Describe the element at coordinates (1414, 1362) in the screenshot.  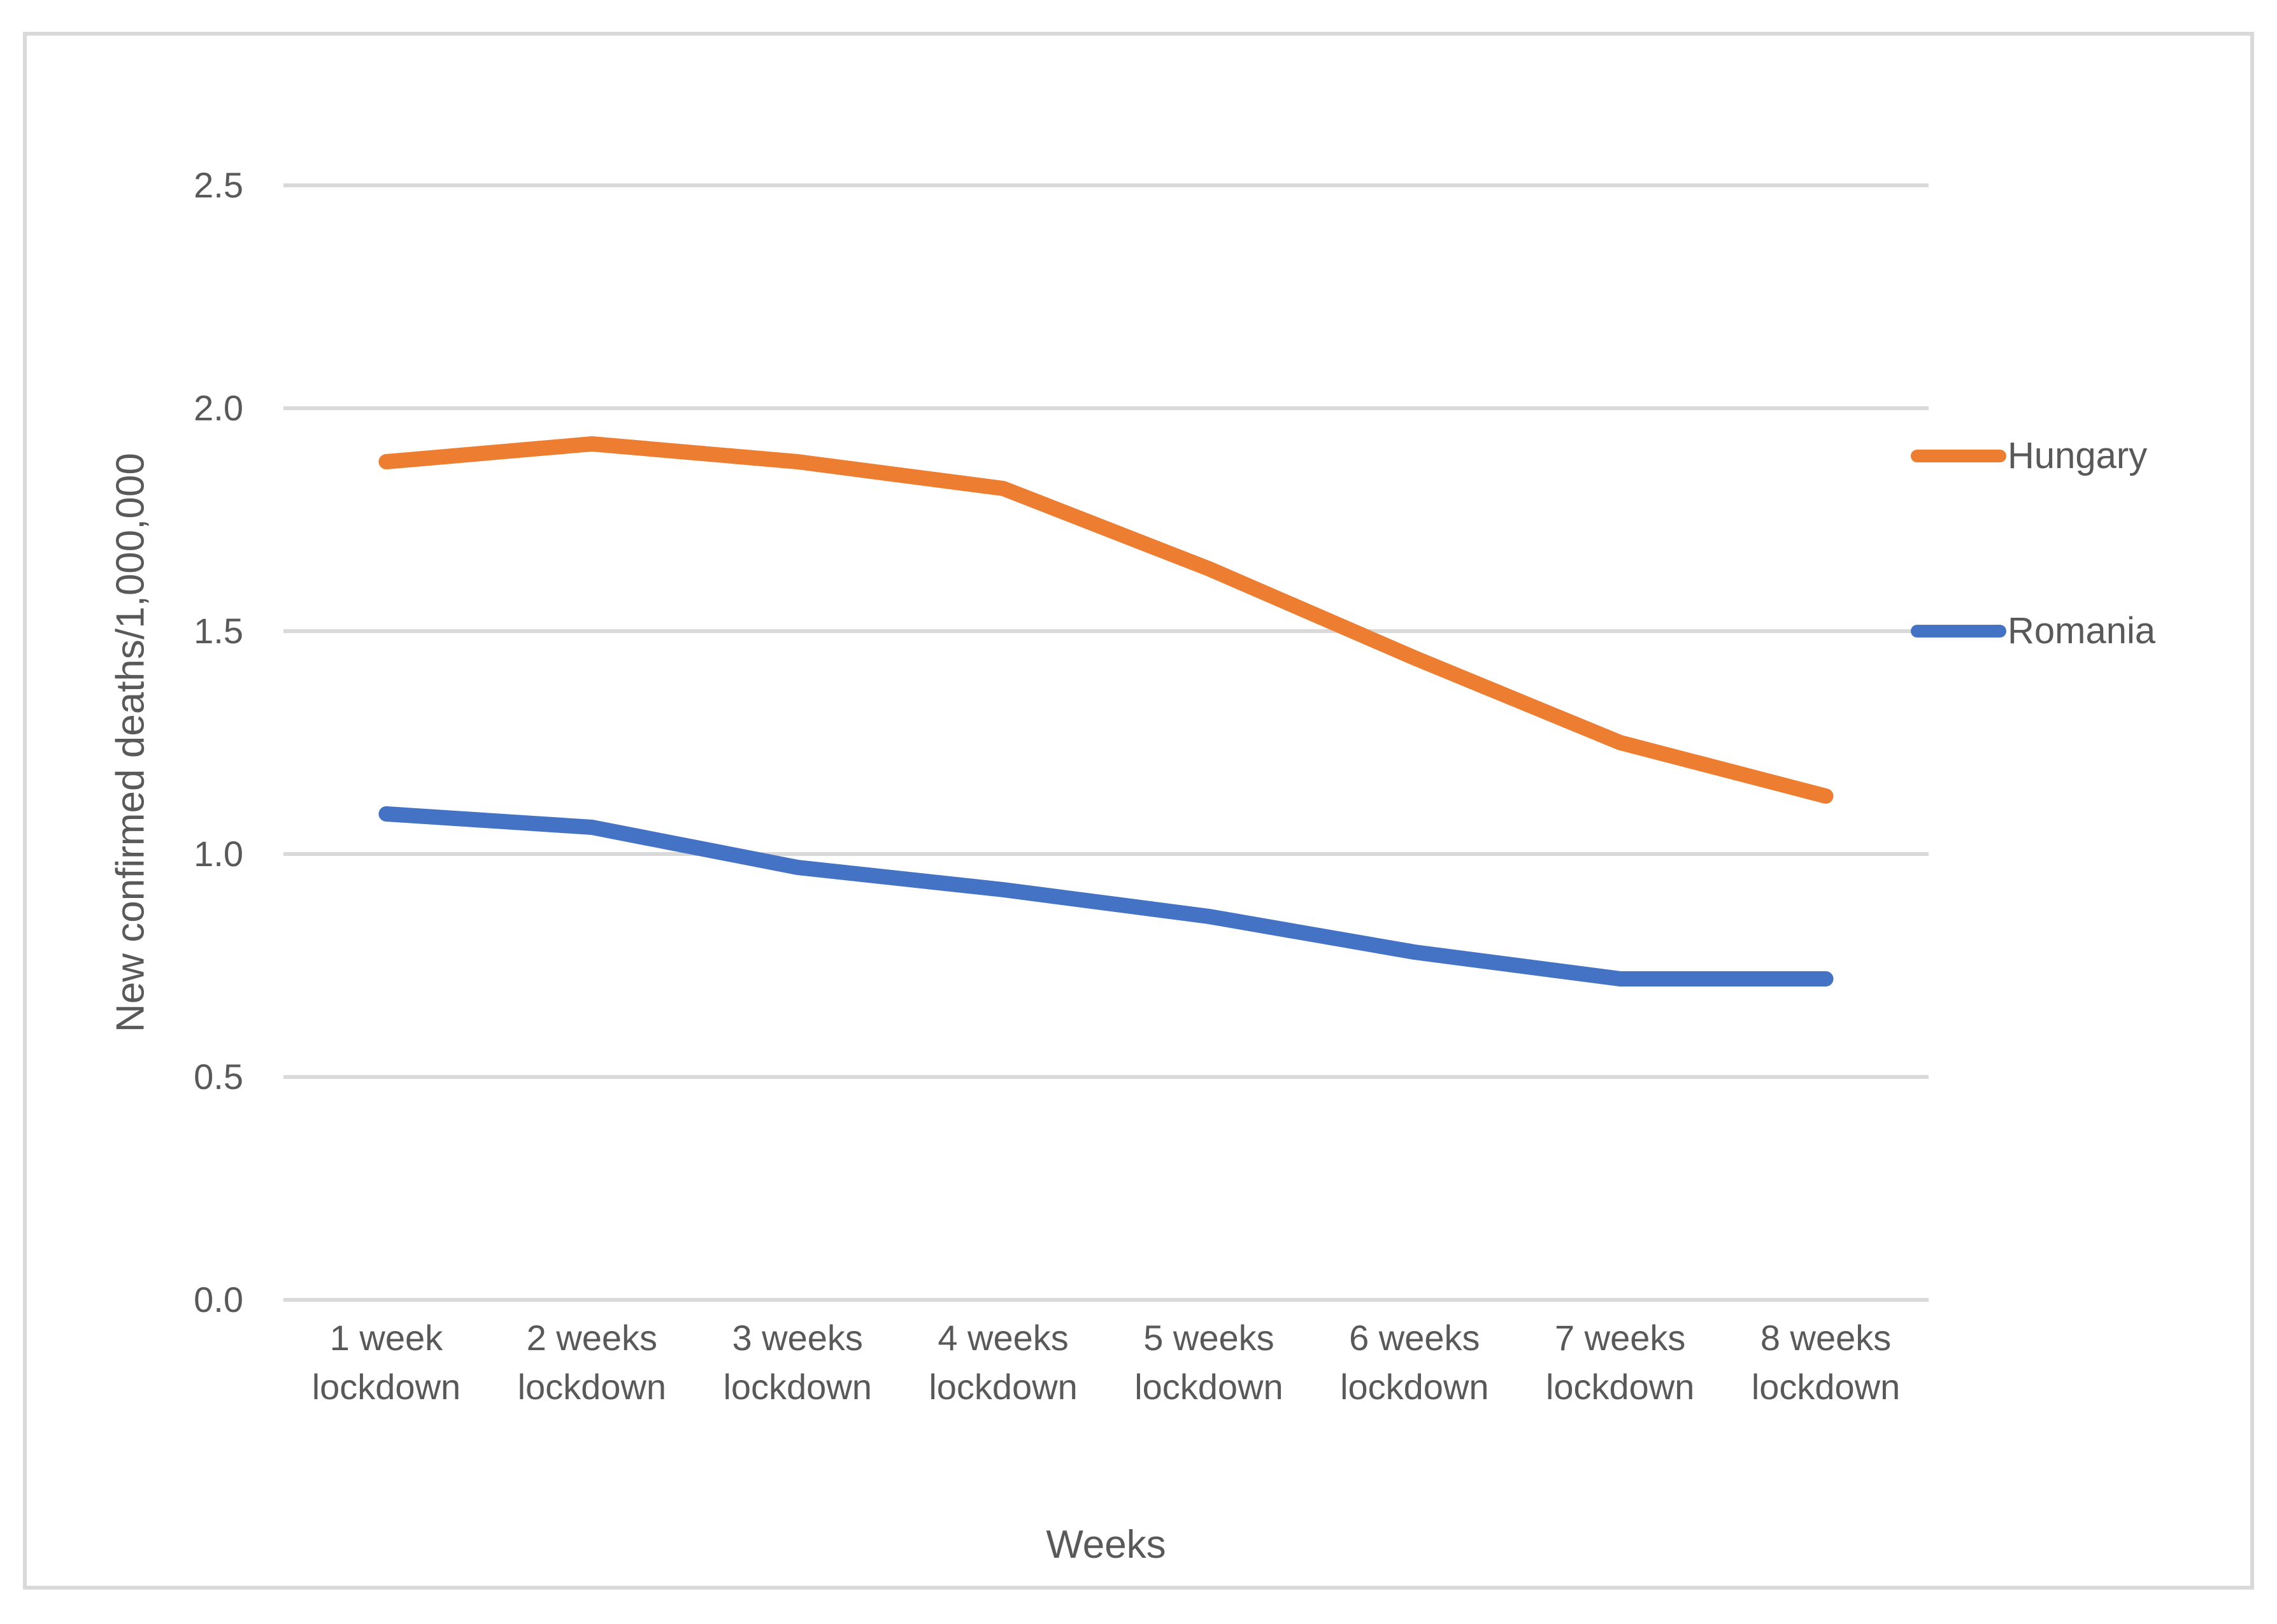
I see `x-tick-label-6: 6 weeks lockdown` at that location.